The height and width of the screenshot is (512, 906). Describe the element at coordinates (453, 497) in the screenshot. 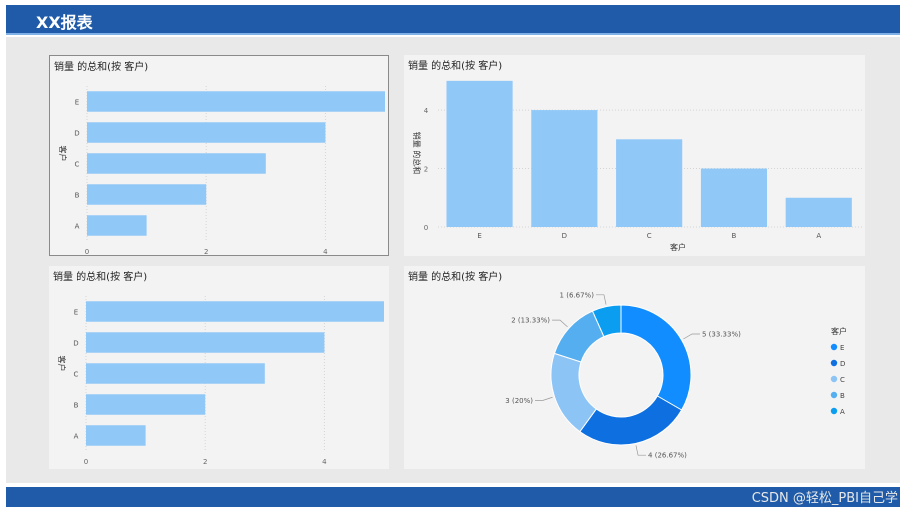

I see `footer-bar` at that location.